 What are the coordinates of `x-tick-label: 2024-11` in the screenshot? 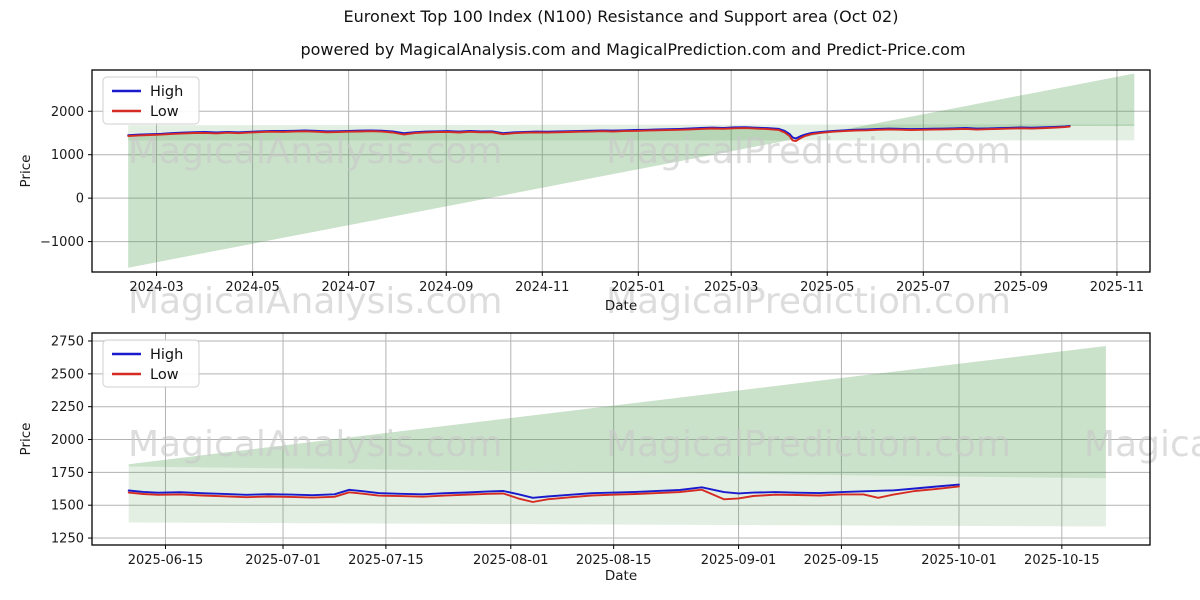 It's located at (542, 287).